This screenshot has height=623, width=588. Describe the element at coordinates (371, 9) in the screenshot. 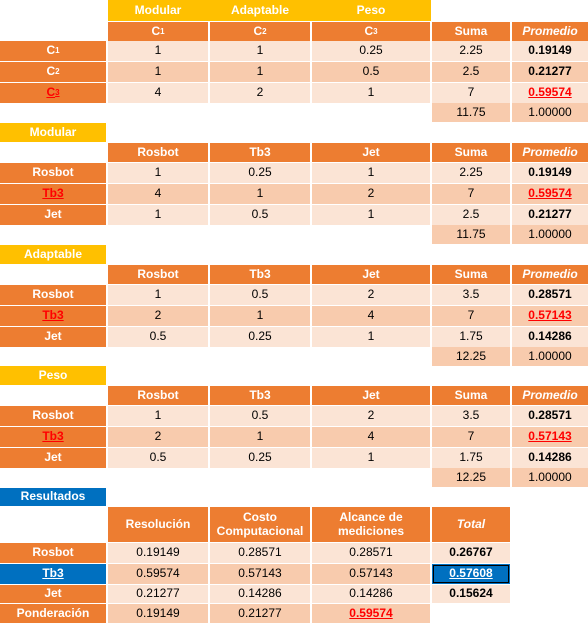

I see `crit-header-peso: Peso` at that location.